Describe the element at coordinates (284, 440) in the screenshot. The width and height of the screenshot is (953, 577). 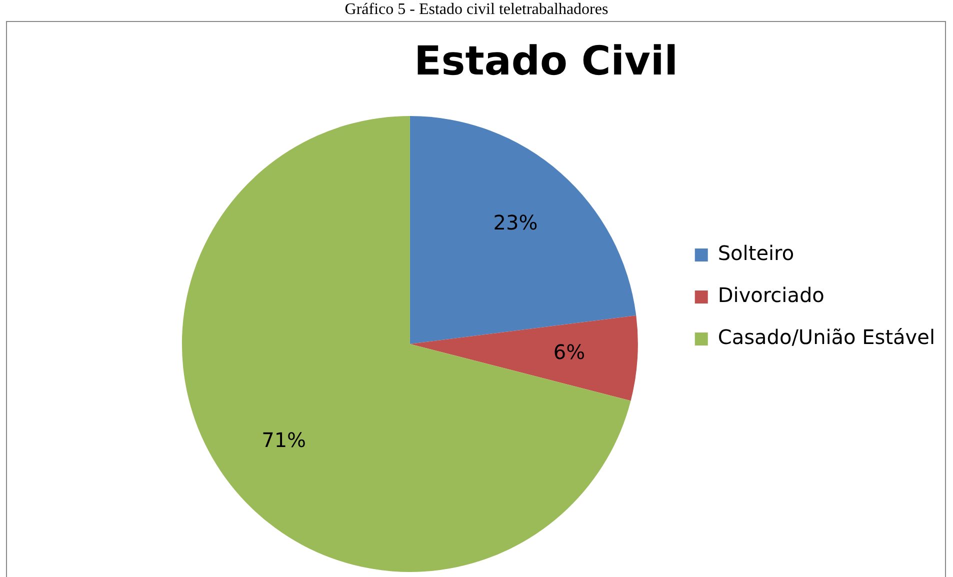
I see `data-label: 71%` at that location.